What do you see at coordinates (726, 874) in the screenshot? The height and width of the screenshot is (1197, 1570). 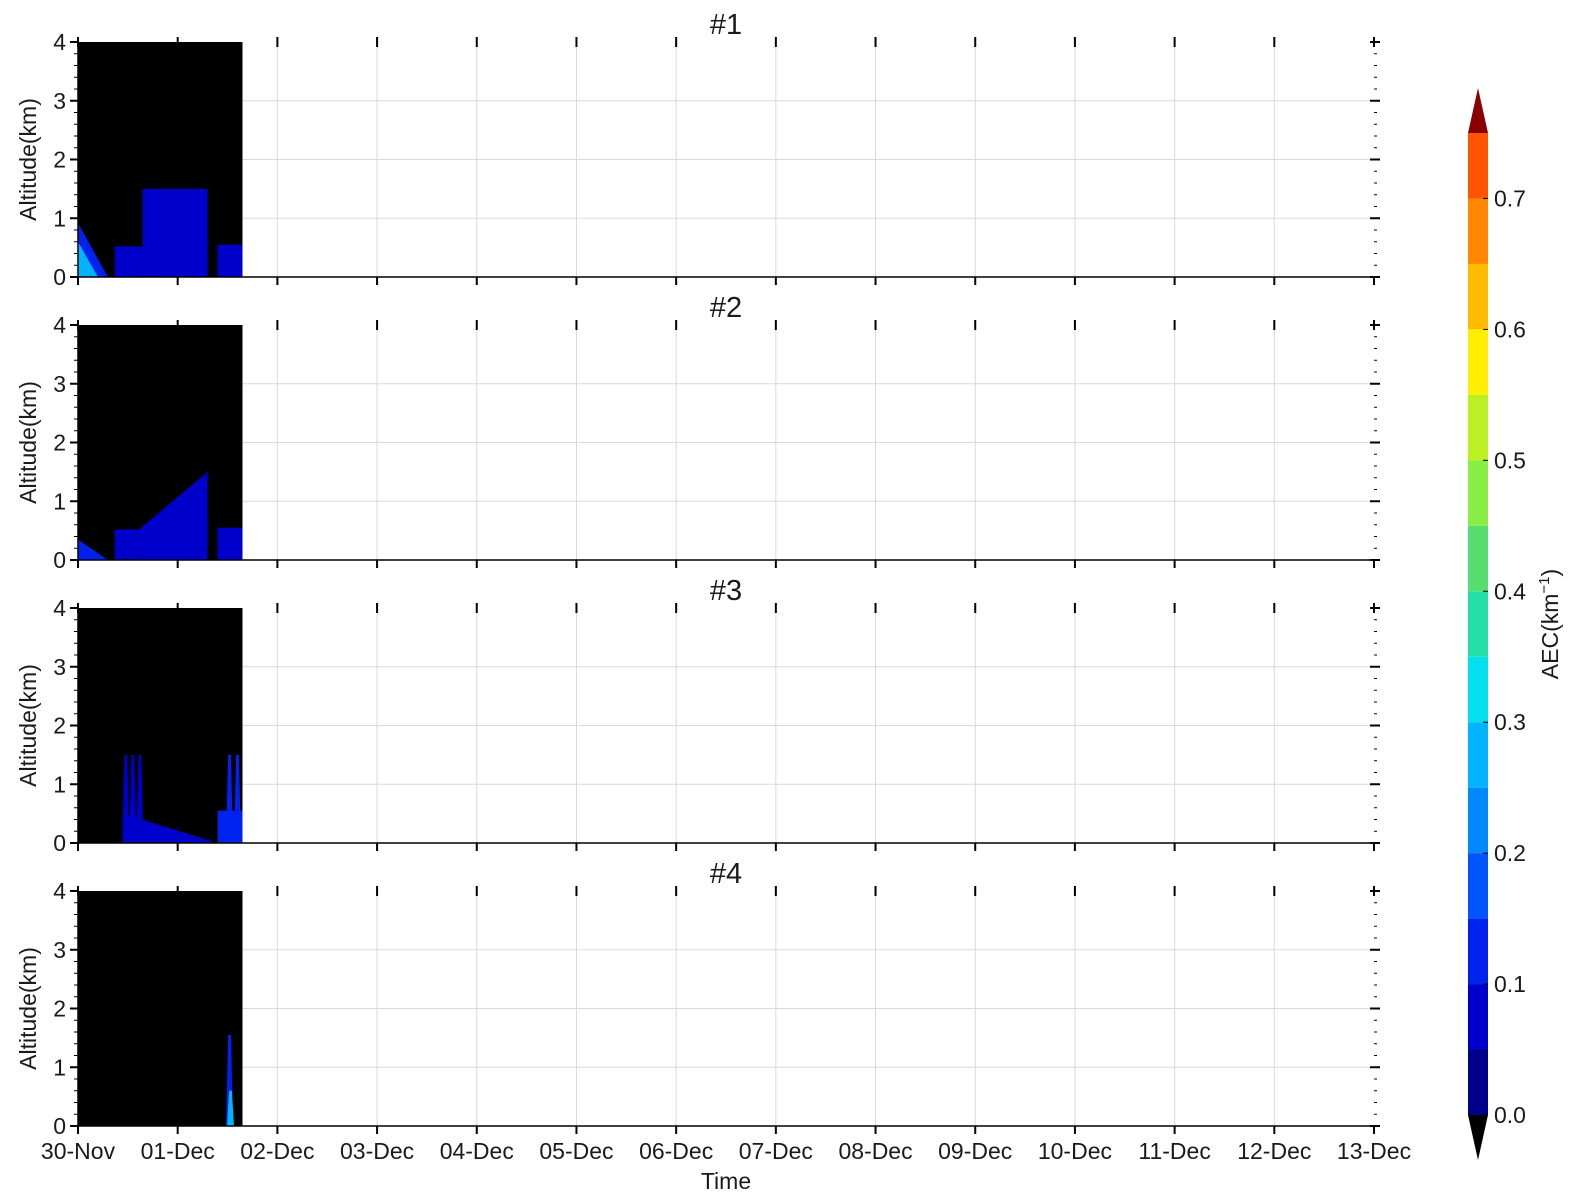 I see `panel-title: #4` at bounding box center [726, 874].